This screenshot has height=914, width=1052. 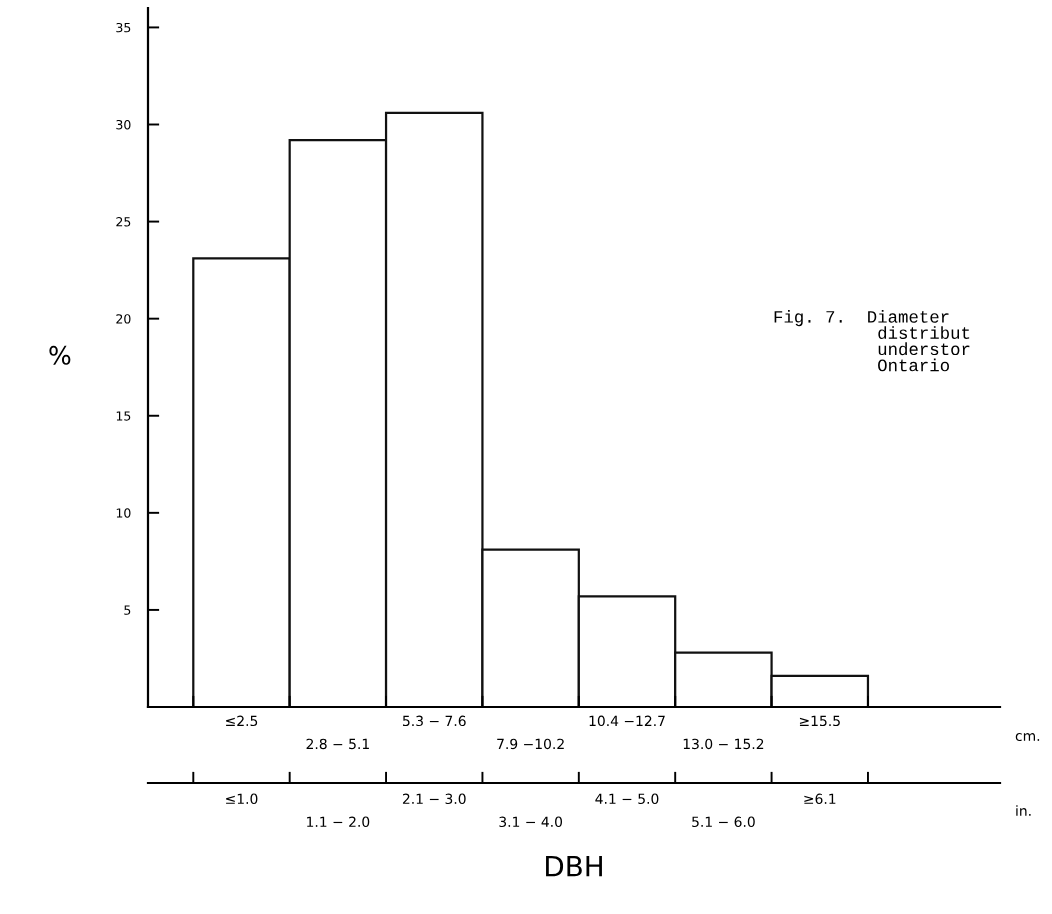 I want to click on y-tick-label: 5, so click(x=127, y=610).